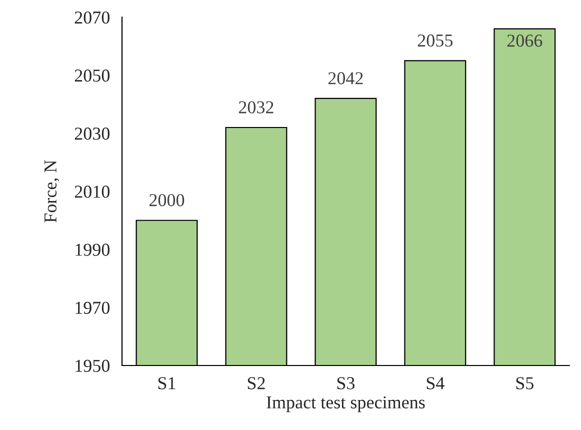 Image resolution: width=581 pixels, height=430 pixels. Describe the element at coordinates (93, 250) in the screenshot. I see `y-tick-label: 1990` at that location.